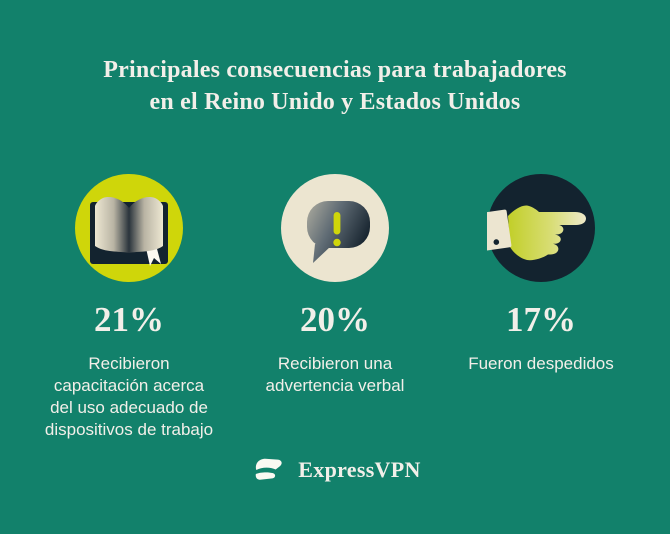 This screenshot has height=534, width=670. Describe the element at coordinates (359, 469) in the screenshot. I see `expressvpn-logo-text: ExpressVPN` at that location.